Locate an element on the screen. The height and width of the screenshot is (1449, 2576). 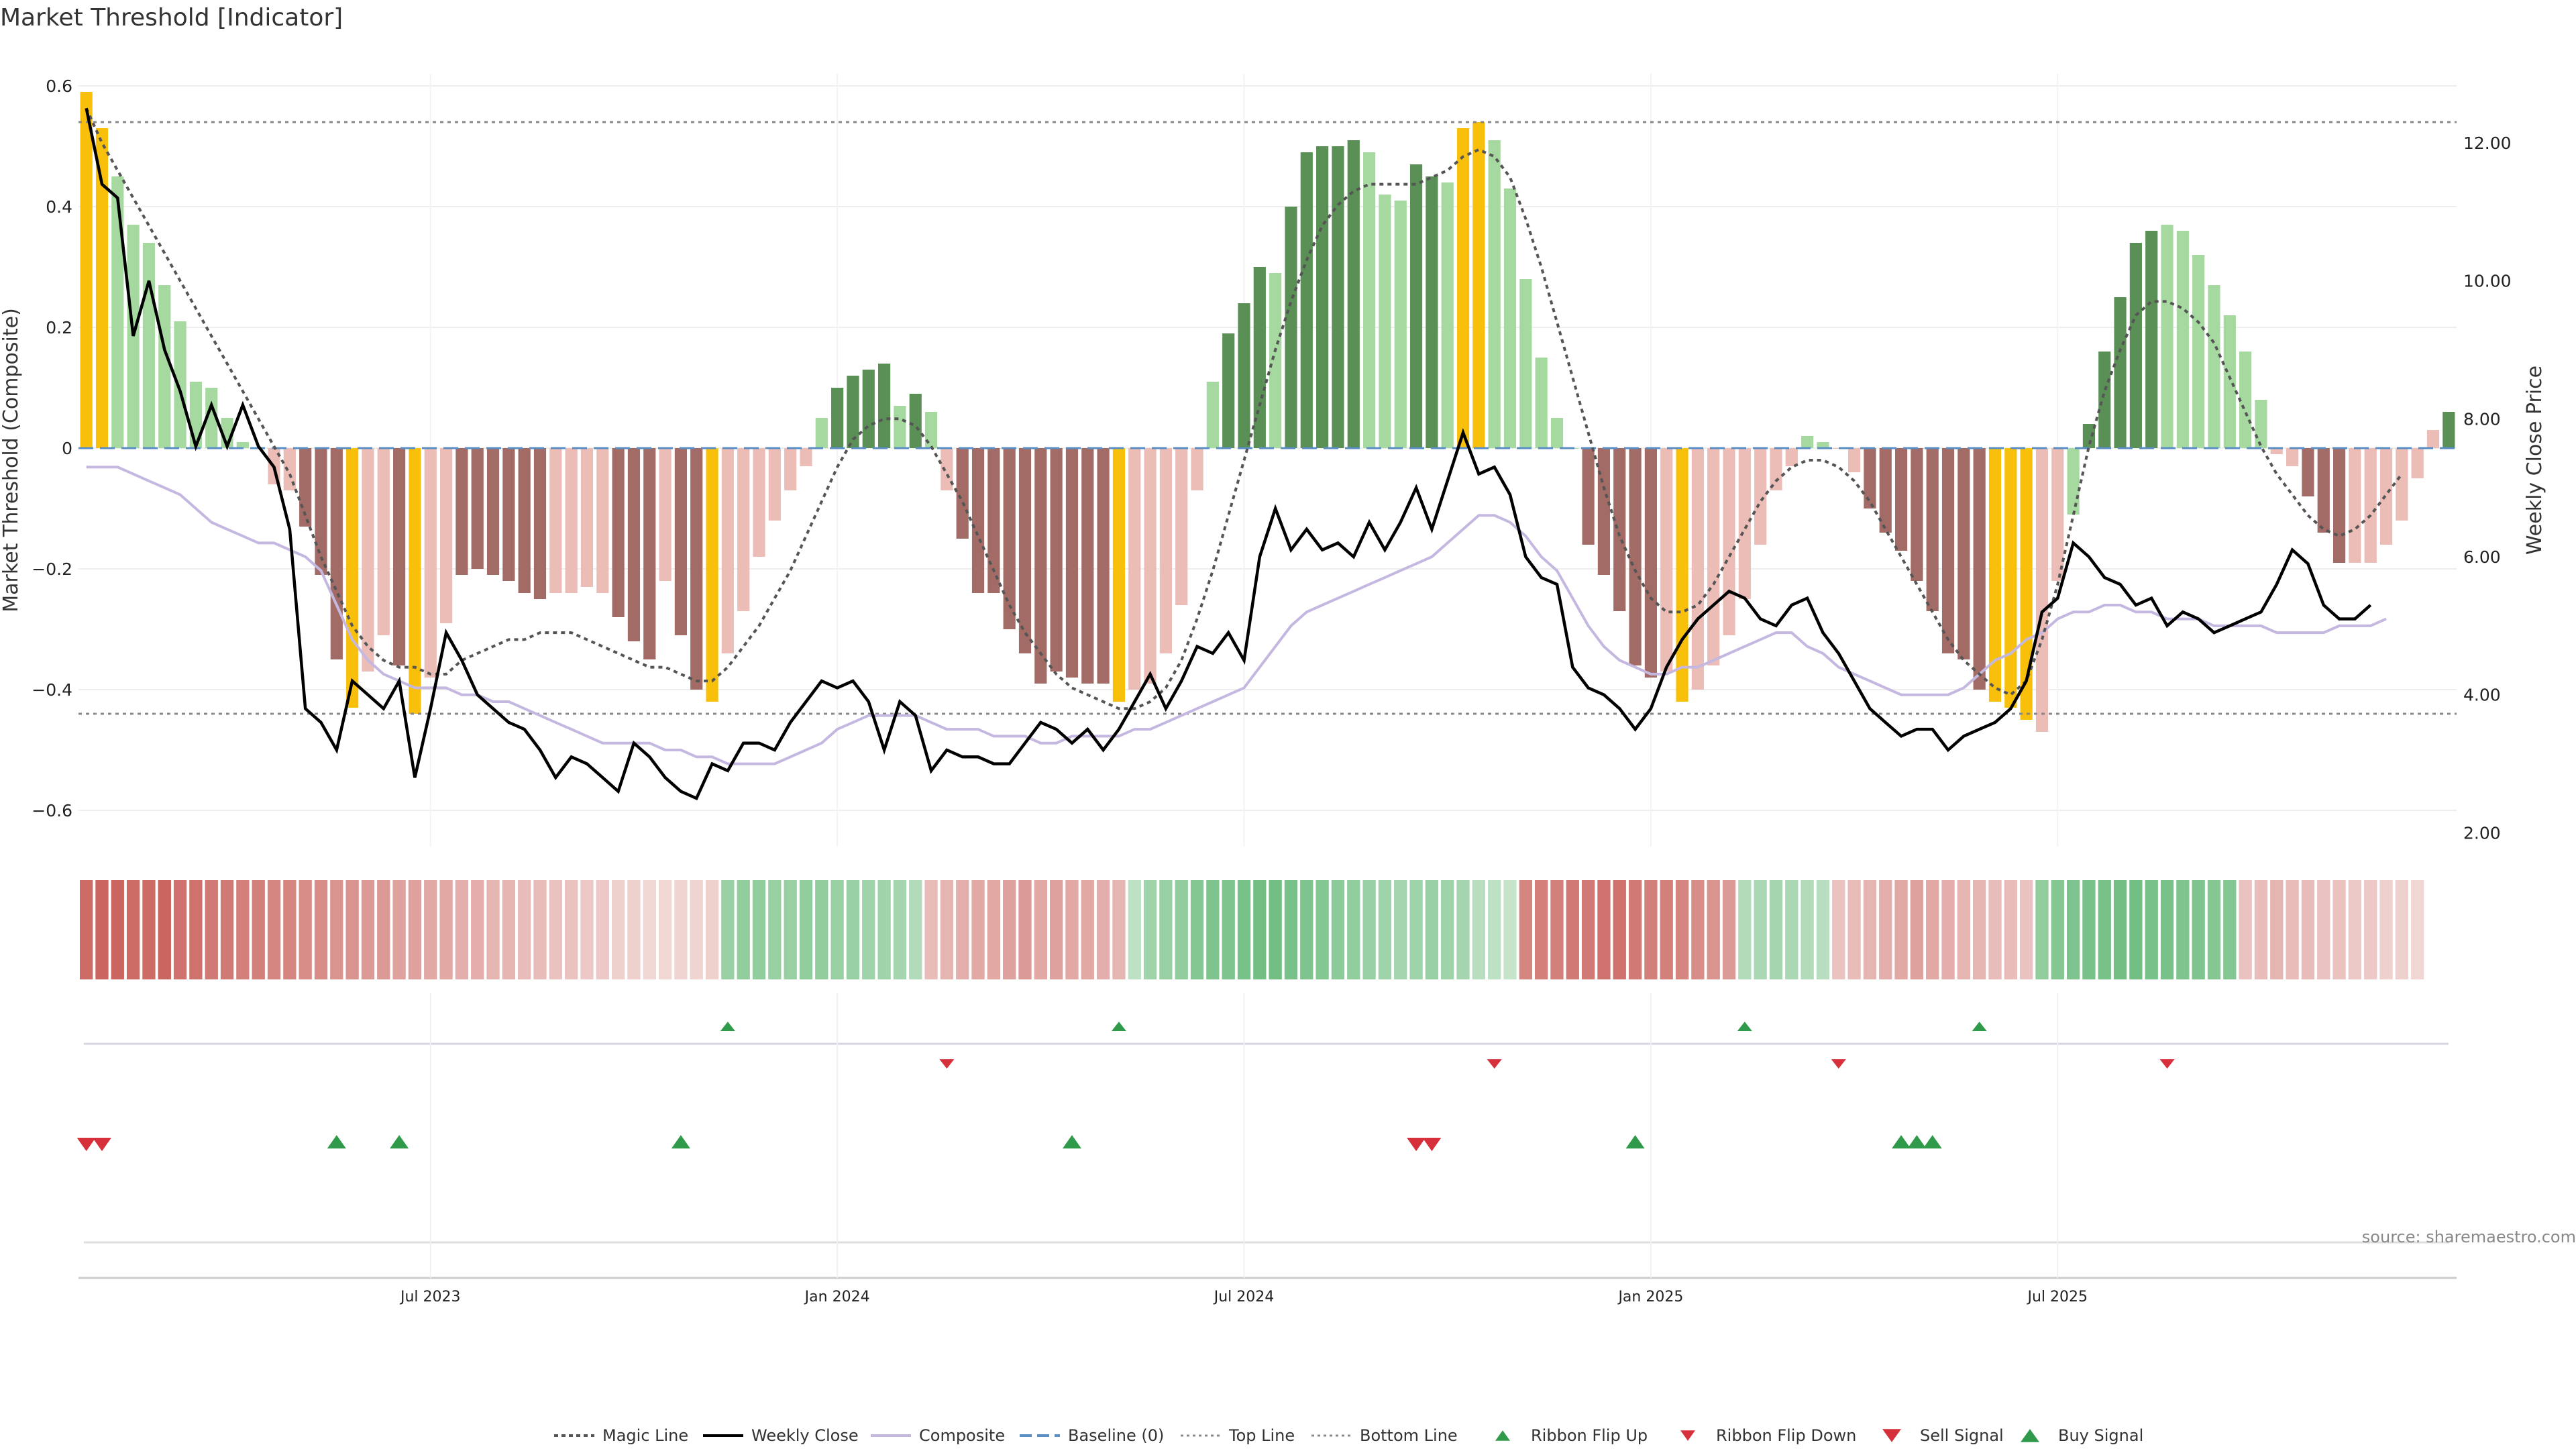
y-tick-label: −0.4 is located at coordinates (52, 690).